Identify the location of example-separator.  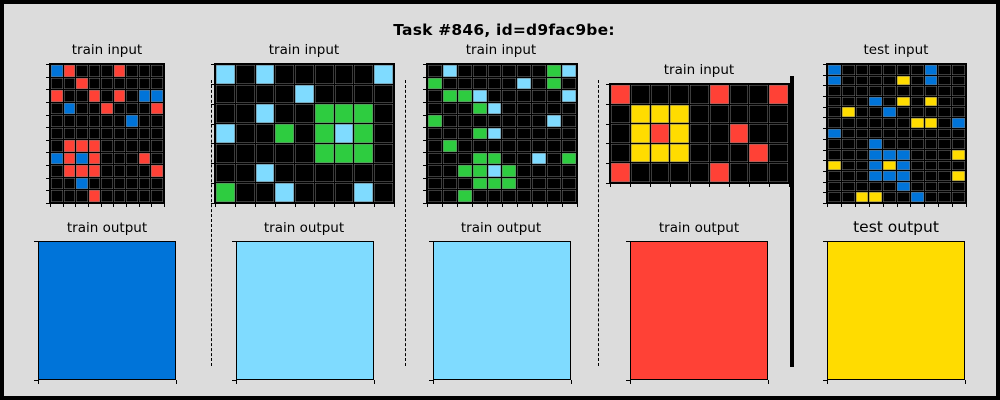
(405, 223).